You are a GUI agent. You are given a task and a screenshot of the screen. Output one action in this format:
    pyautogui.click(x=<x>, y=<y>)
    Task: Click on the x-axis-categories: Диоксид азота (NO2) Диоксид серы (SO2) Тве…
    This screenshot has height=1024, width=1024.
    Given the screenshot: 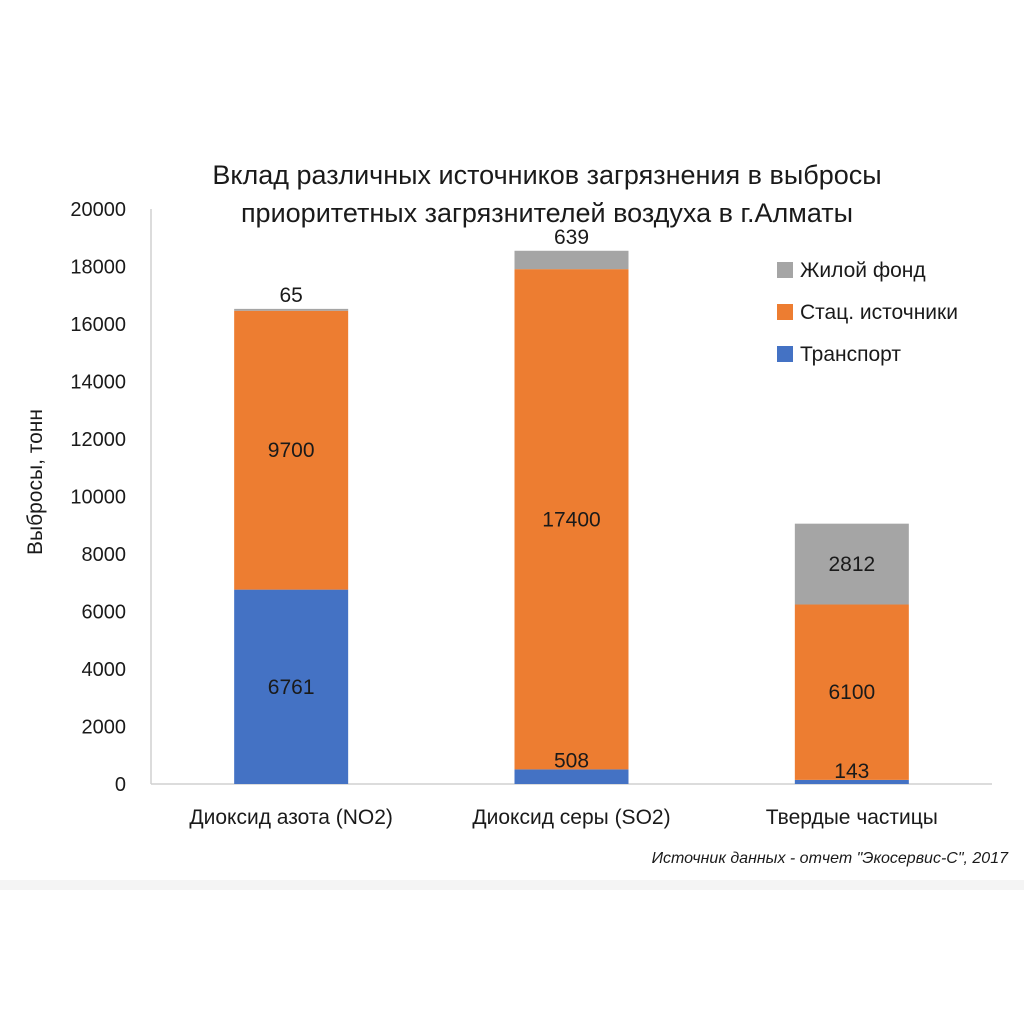 What is the action you would take?
    pyautogui.click(x=563, y=817)
    